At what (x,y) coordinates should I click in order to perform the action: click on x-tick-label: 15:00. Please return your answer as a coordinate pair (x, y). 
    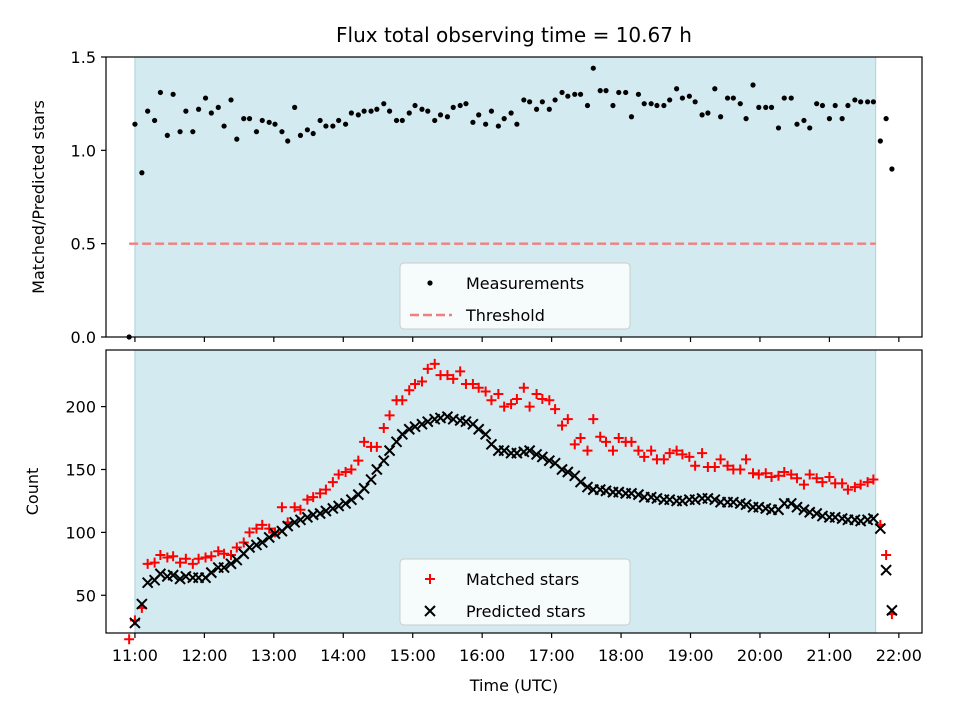
    Looking at the image, I should click on (413, 655).